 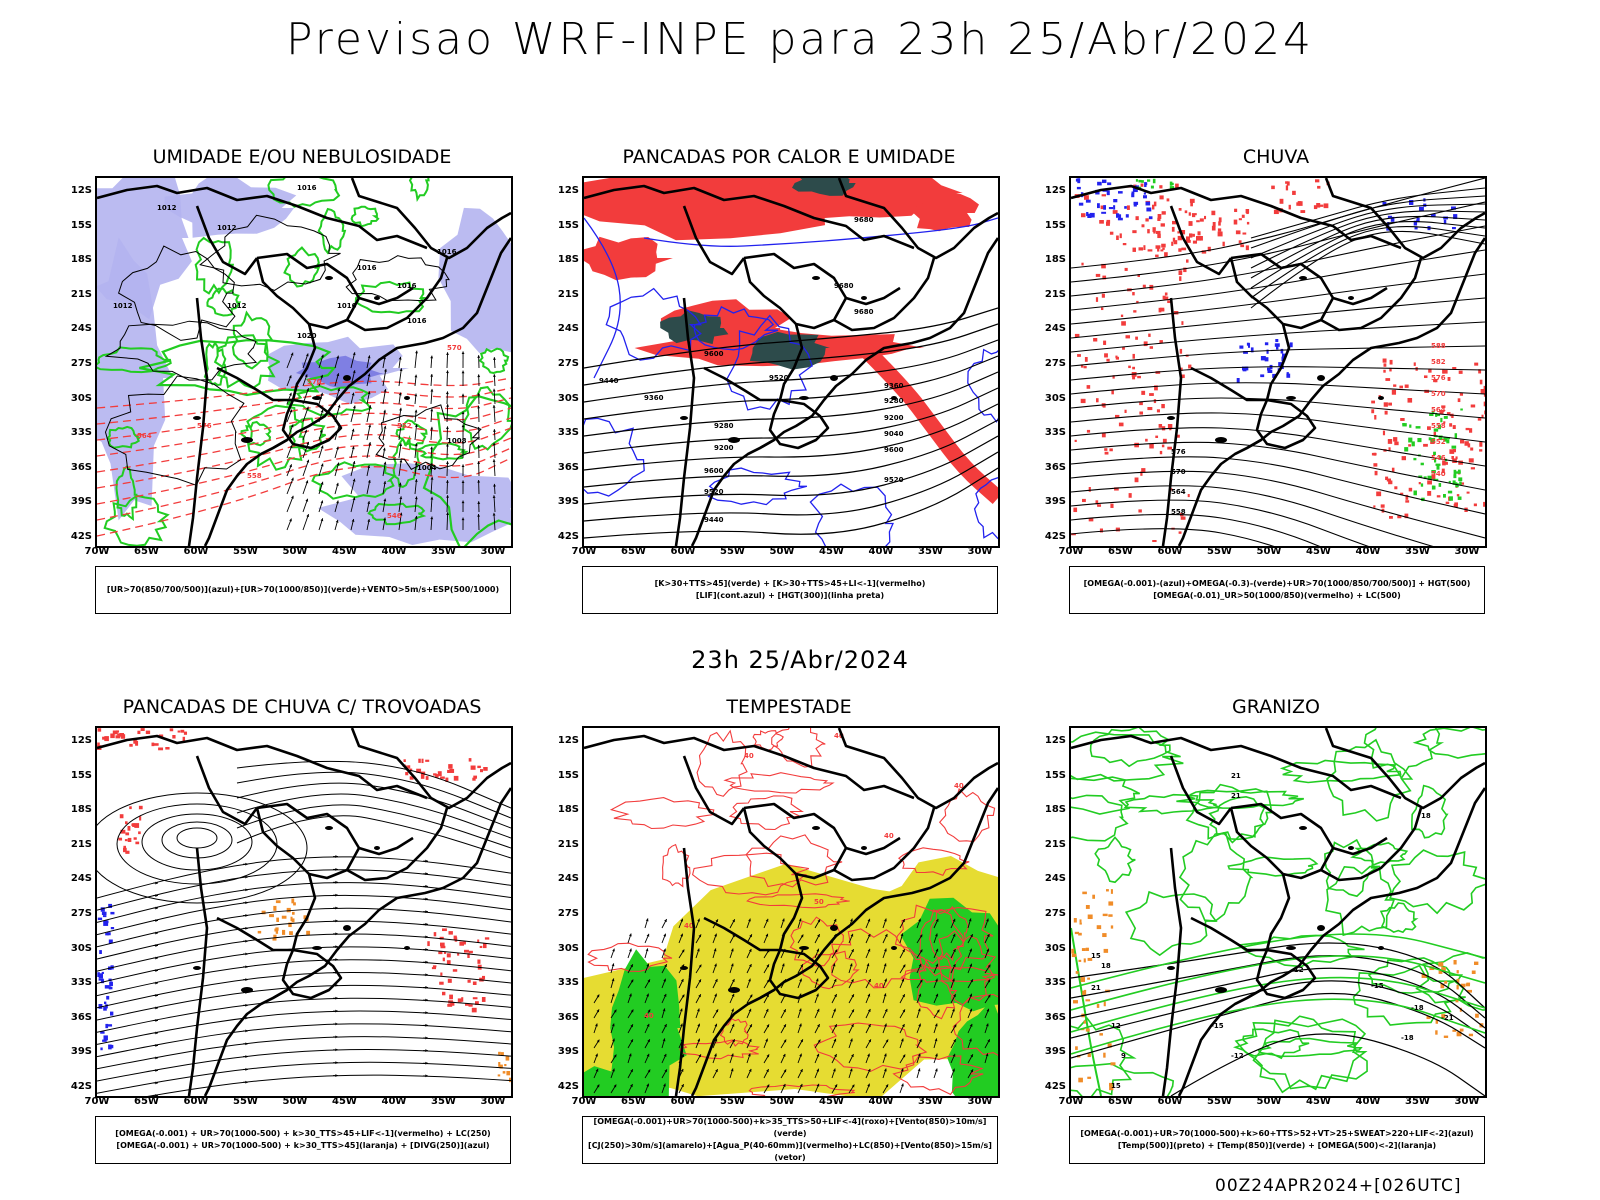 I want to click on forecast-time-label: 23h 25/Abr/2024, so click(x=800, y=660).